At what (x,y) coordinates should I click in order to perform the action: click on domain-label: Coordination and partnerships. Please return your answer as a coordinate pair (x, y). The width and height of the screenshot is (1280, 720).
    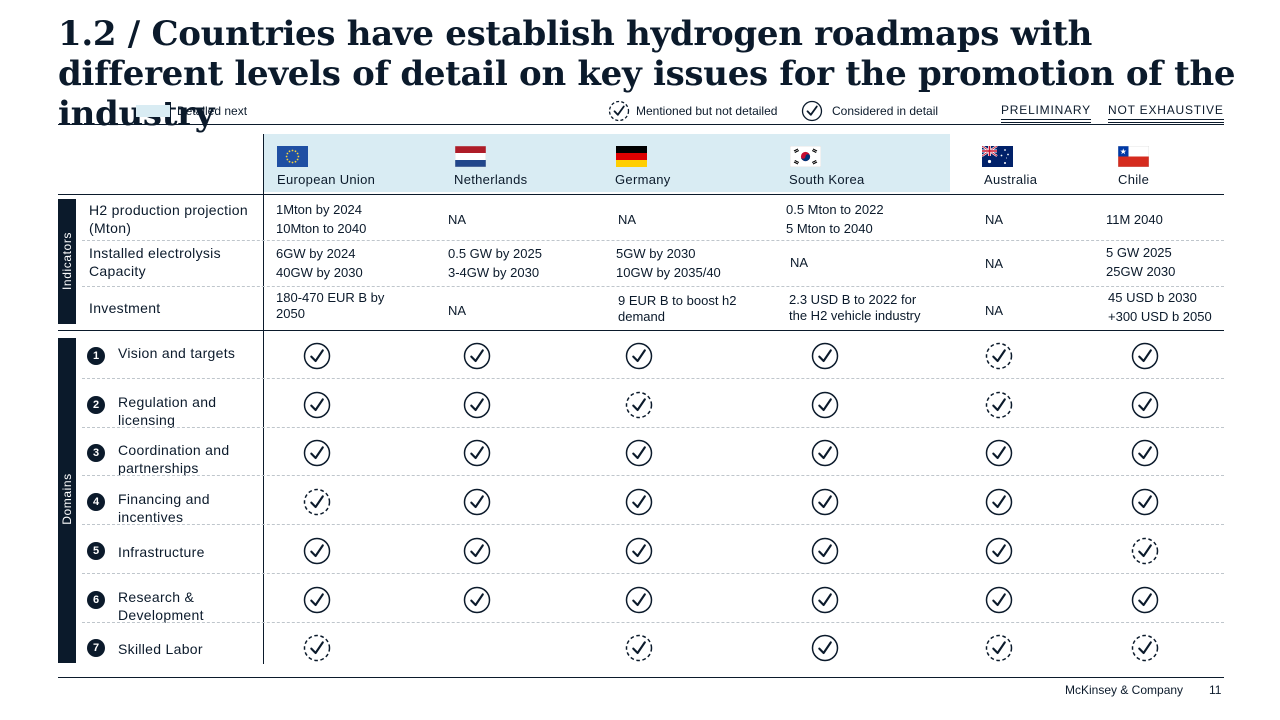
    Looking at the image, I should click on (174, 459).